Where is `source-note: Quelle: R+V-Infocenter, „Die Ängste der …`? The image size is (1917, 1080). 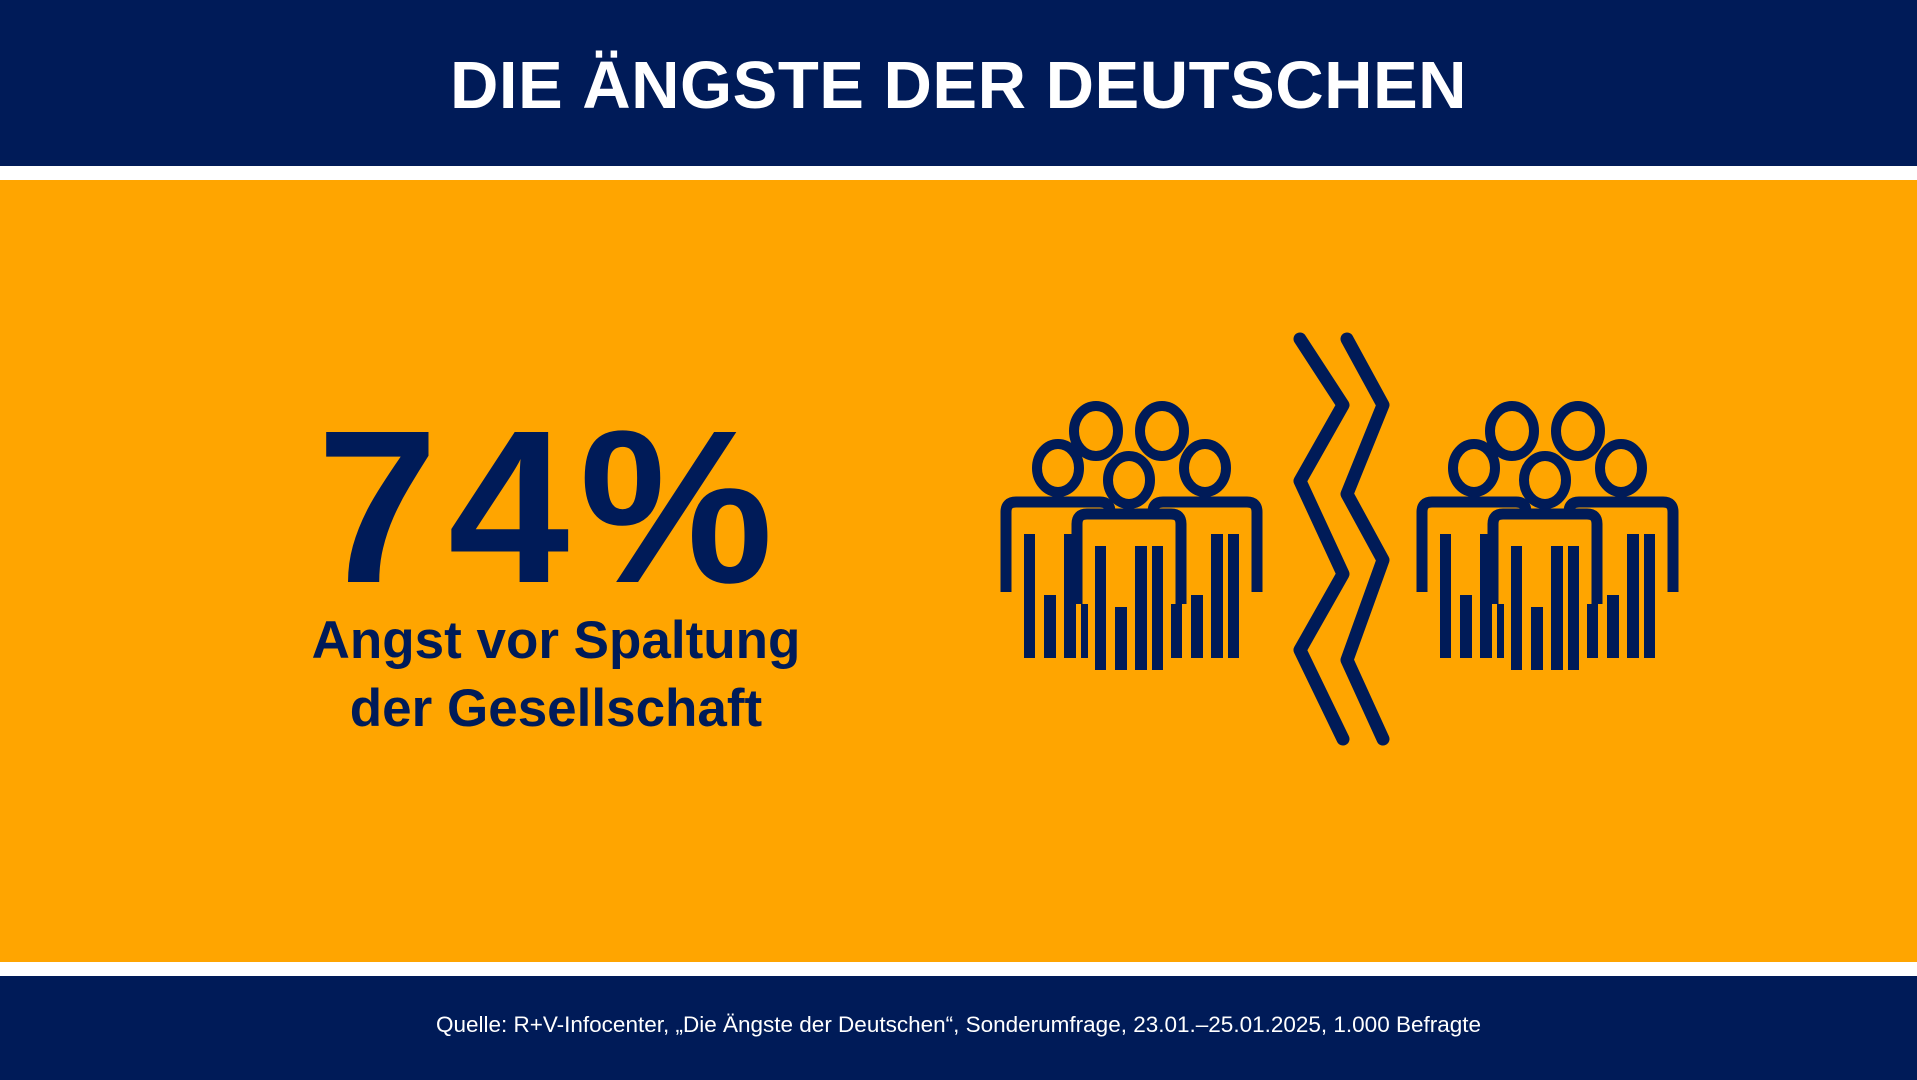
source-note: Quelle: R+V-Infocenter, „Die Ängste der … is located at coordinates (958, 1024).